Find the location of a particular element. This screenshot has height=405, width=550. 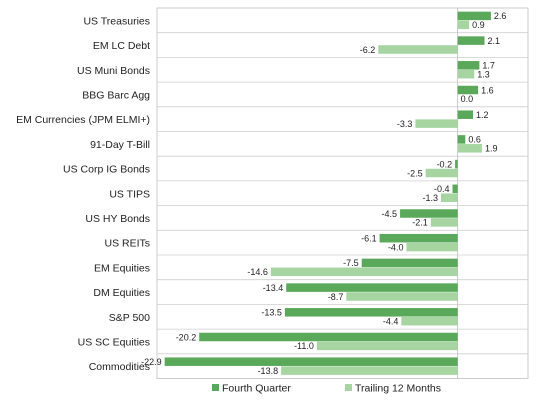

value-label: -2.1 is located at coordinates (420, 223).